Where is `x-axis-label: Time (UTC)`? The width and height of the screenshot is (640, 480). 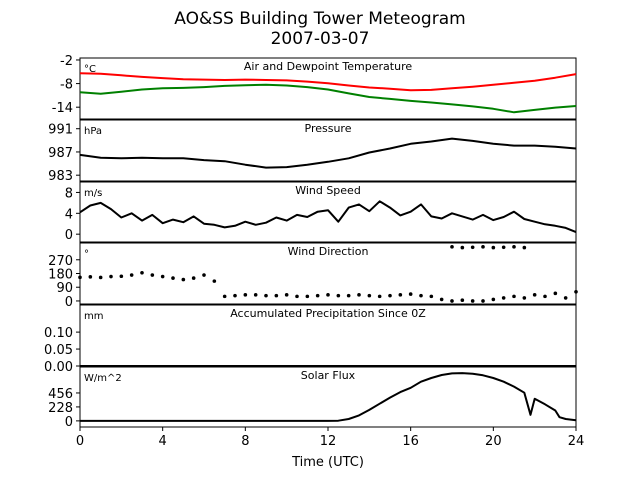 x-axis-label: Time (UTC) is located at coordinates (327, 462).